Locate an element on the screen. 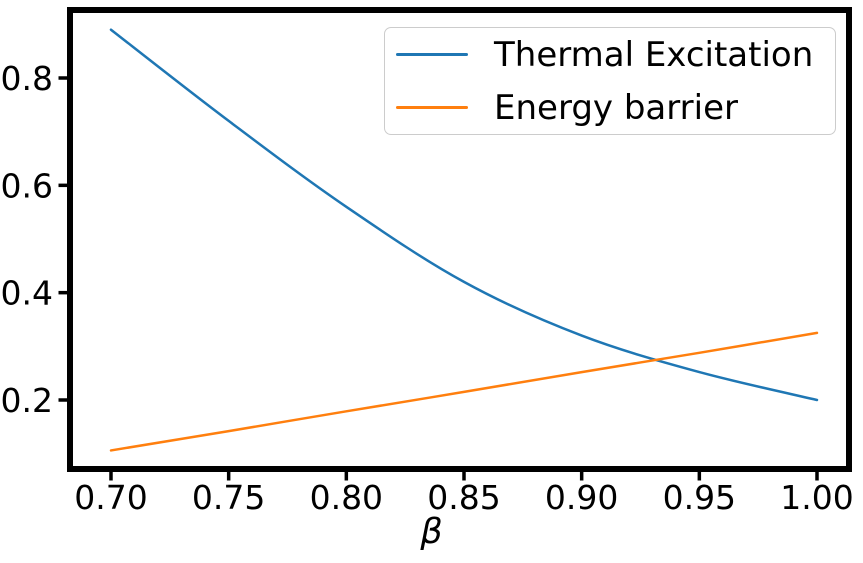  x-tick-label: 0.85 is located at coordinates (463, 497).